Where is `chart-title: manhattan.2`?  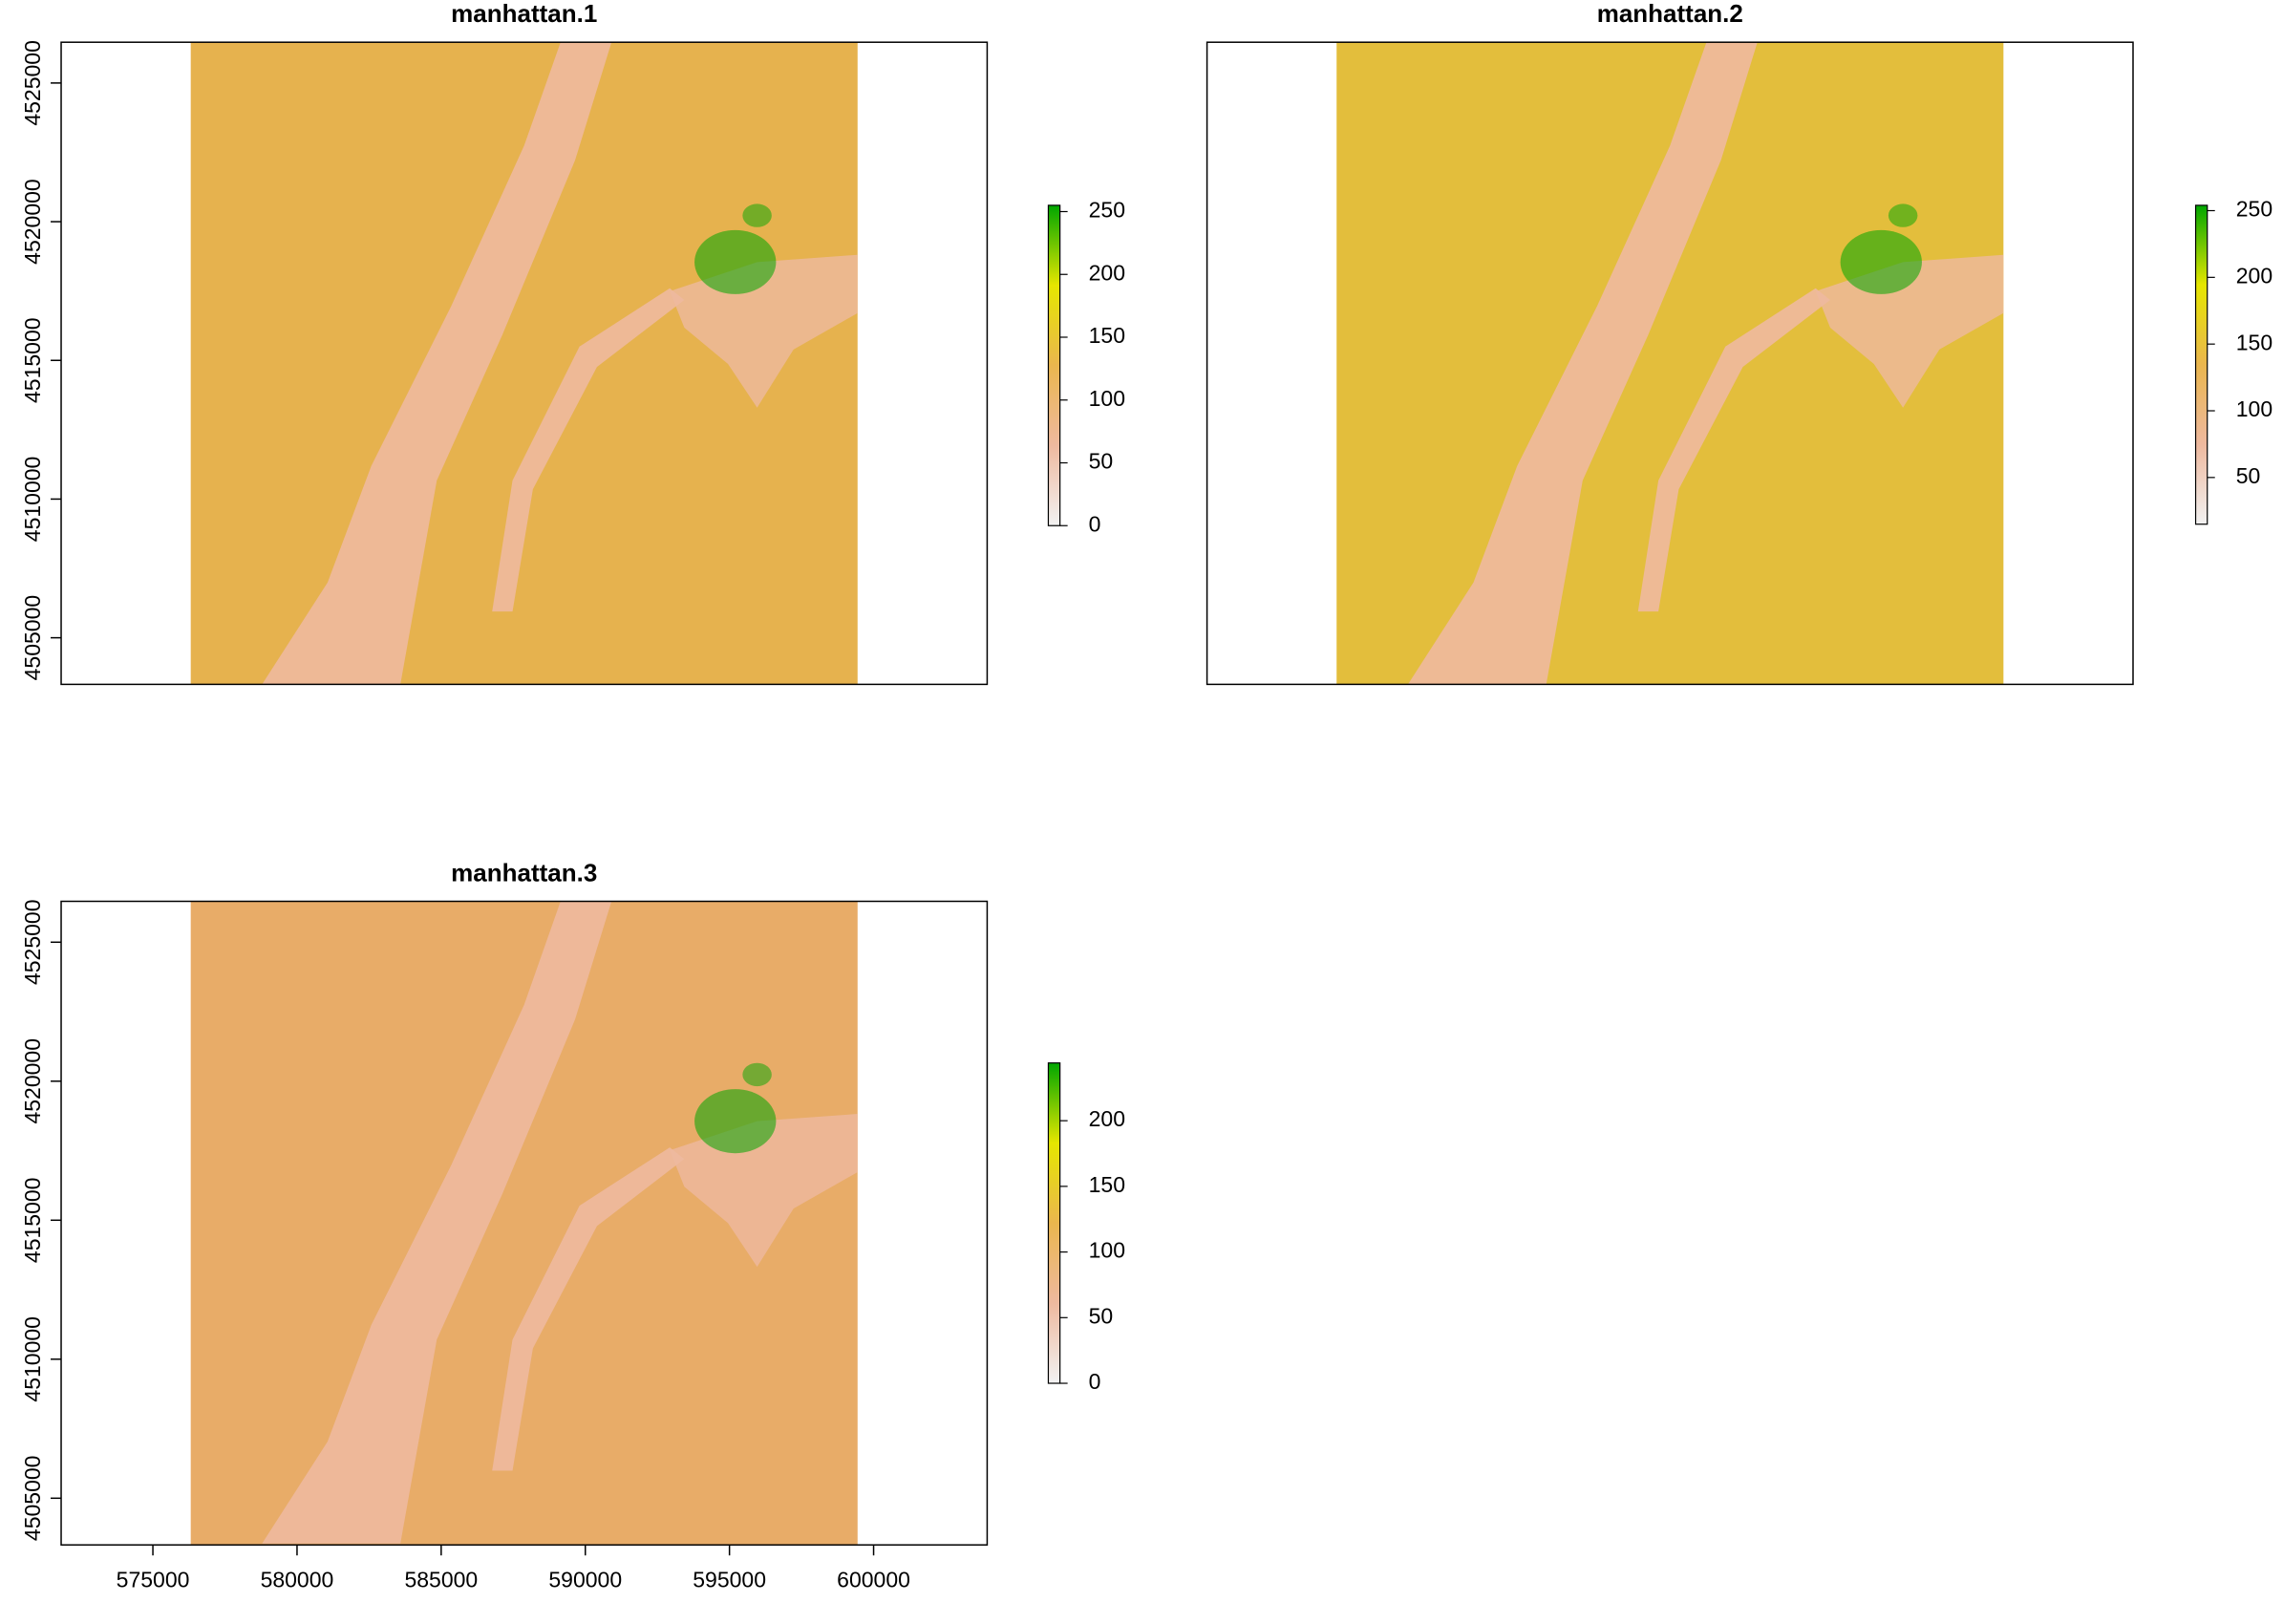
chart-title: manhattan.2 is located at coordinates (1670, 14).